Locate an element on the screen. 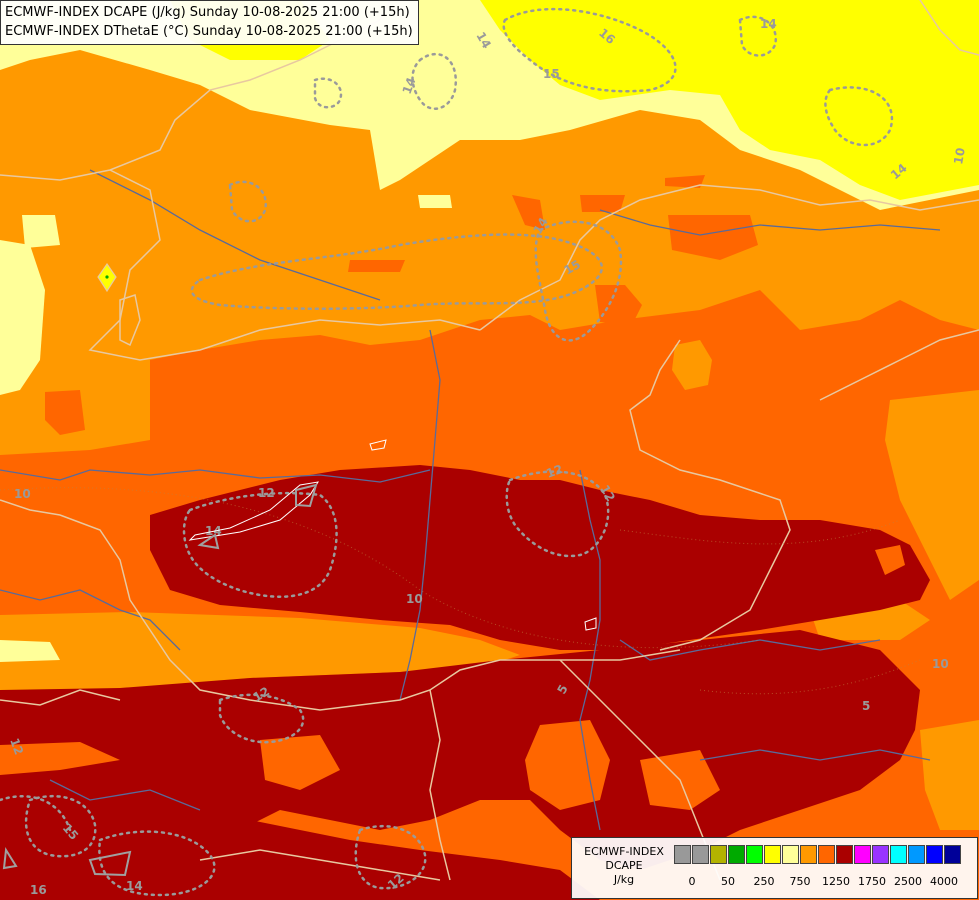 The height and width of the screenshot is (900, 979). legend-tick-label: 1750 is located at coordinates (872, 881).